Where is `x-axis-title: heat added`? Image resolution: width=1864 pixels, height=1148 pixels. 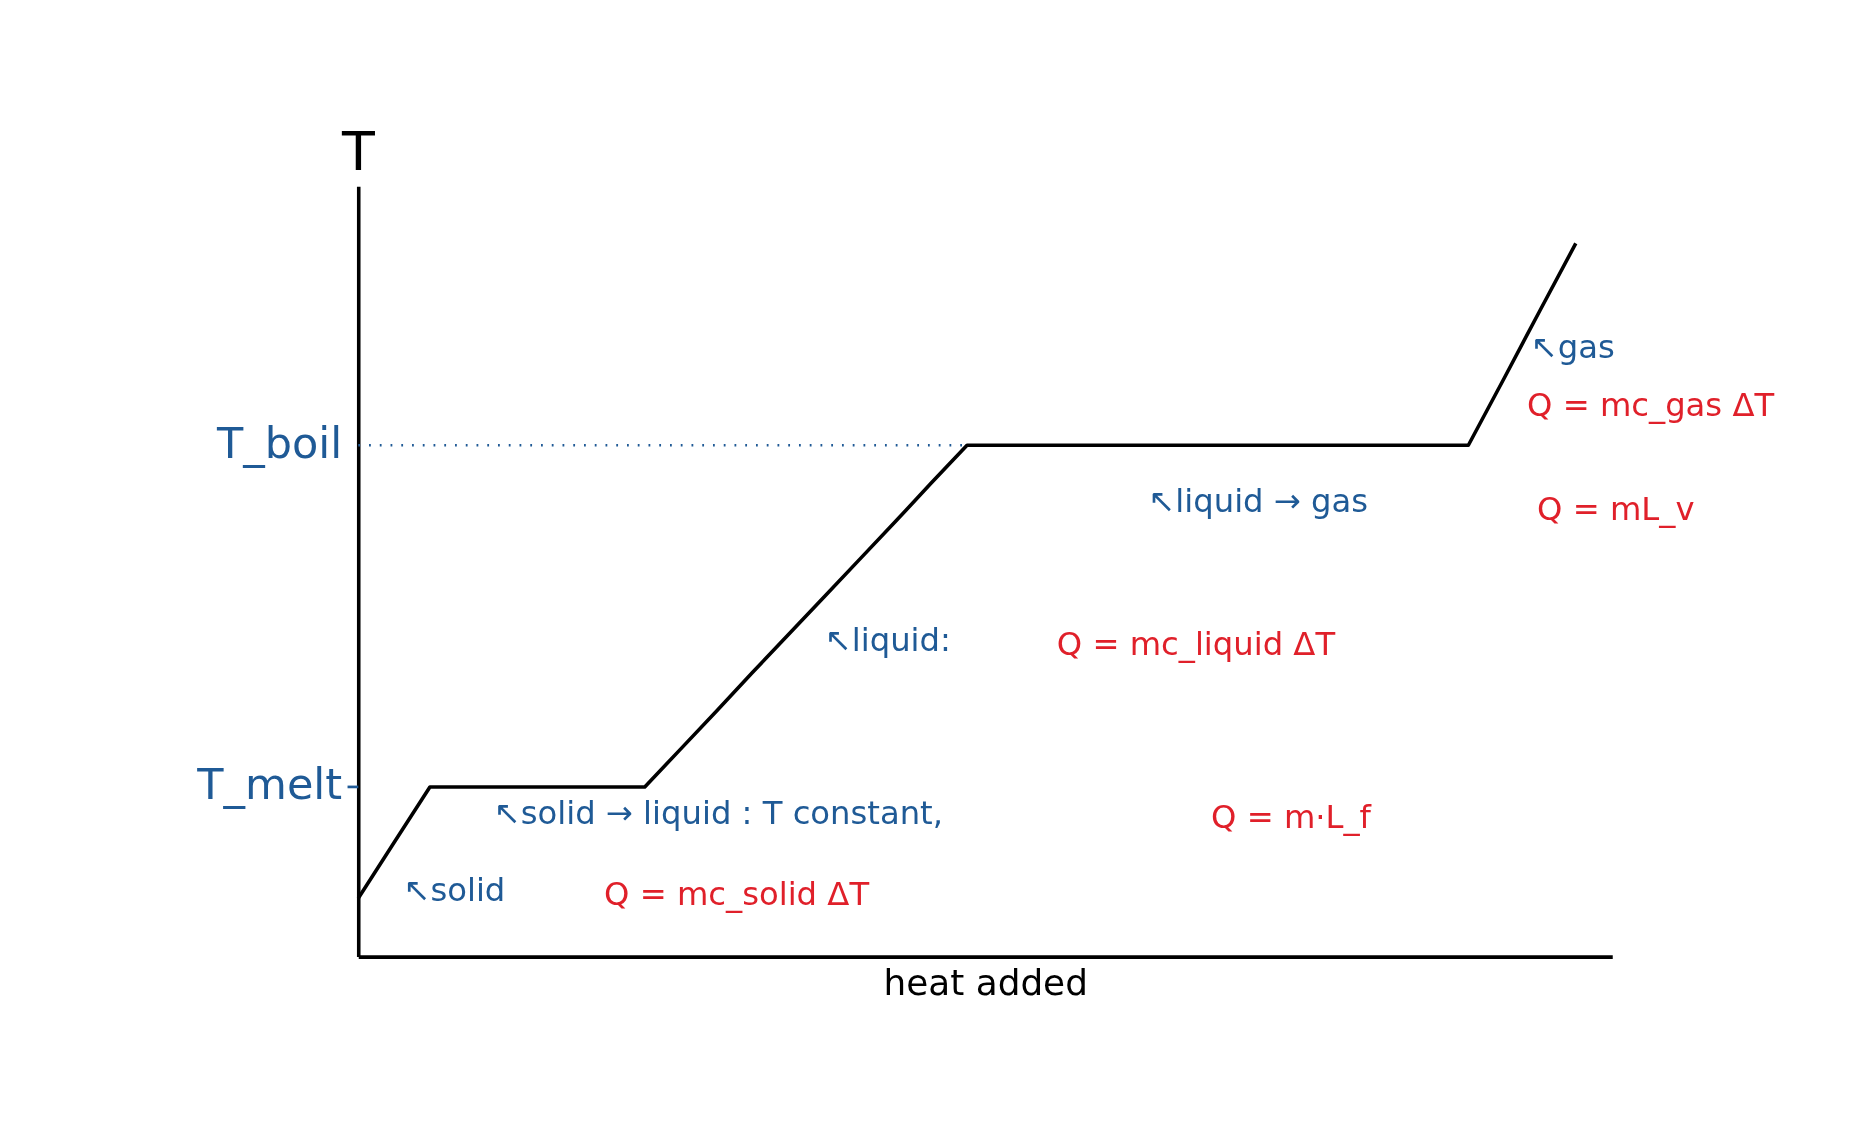 x-axis-title: heat added is located at coordinates (985, 982).